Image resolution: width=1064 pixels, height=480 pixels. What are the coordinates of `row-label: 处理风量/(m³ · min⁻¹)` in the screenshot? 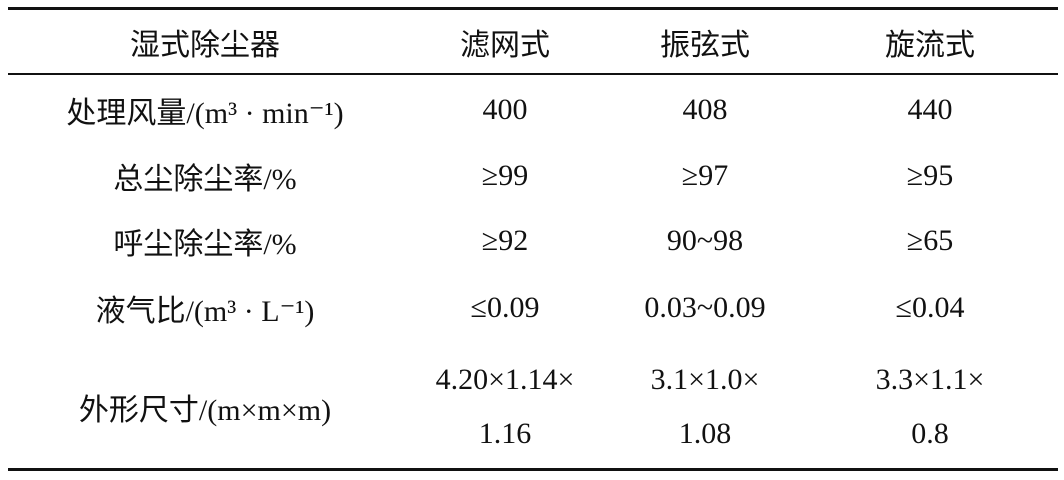 It's located at (205, 113).